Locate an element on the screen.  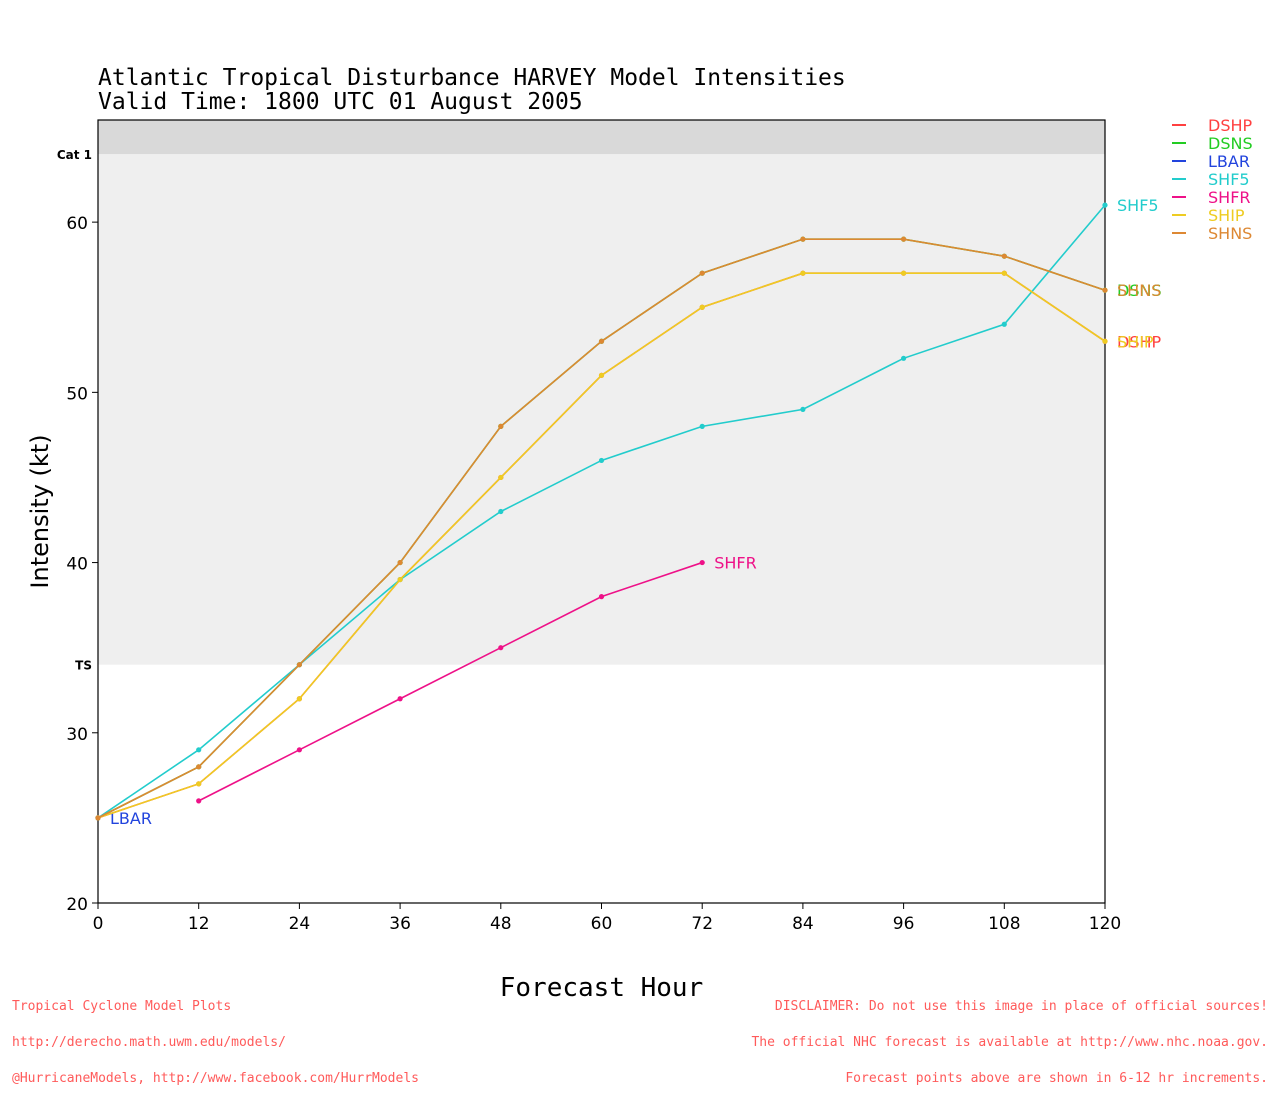
y-tick-label: 40 is located at coordinates (77, 565).